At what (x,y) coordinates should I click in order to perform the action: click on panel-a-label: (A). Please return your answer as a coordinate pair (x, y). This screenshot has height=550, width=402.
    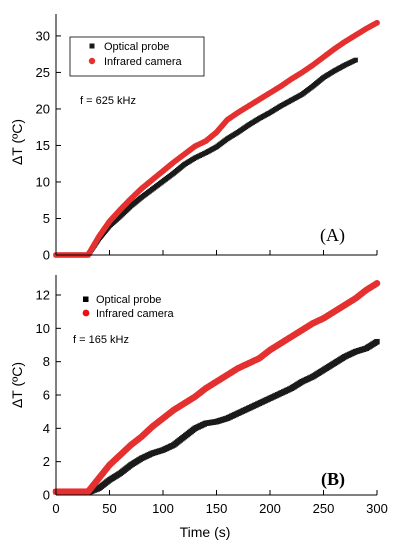
    Looking at the image, I should click on (332, 235).